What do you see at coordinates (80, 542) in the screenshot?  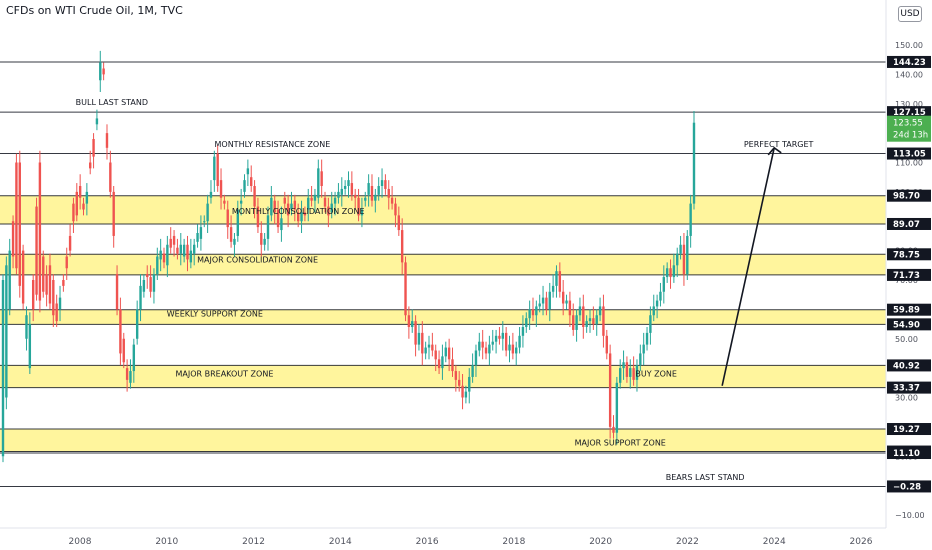 I see `year-tick-label: 2008` at bounding box center [80, 542].